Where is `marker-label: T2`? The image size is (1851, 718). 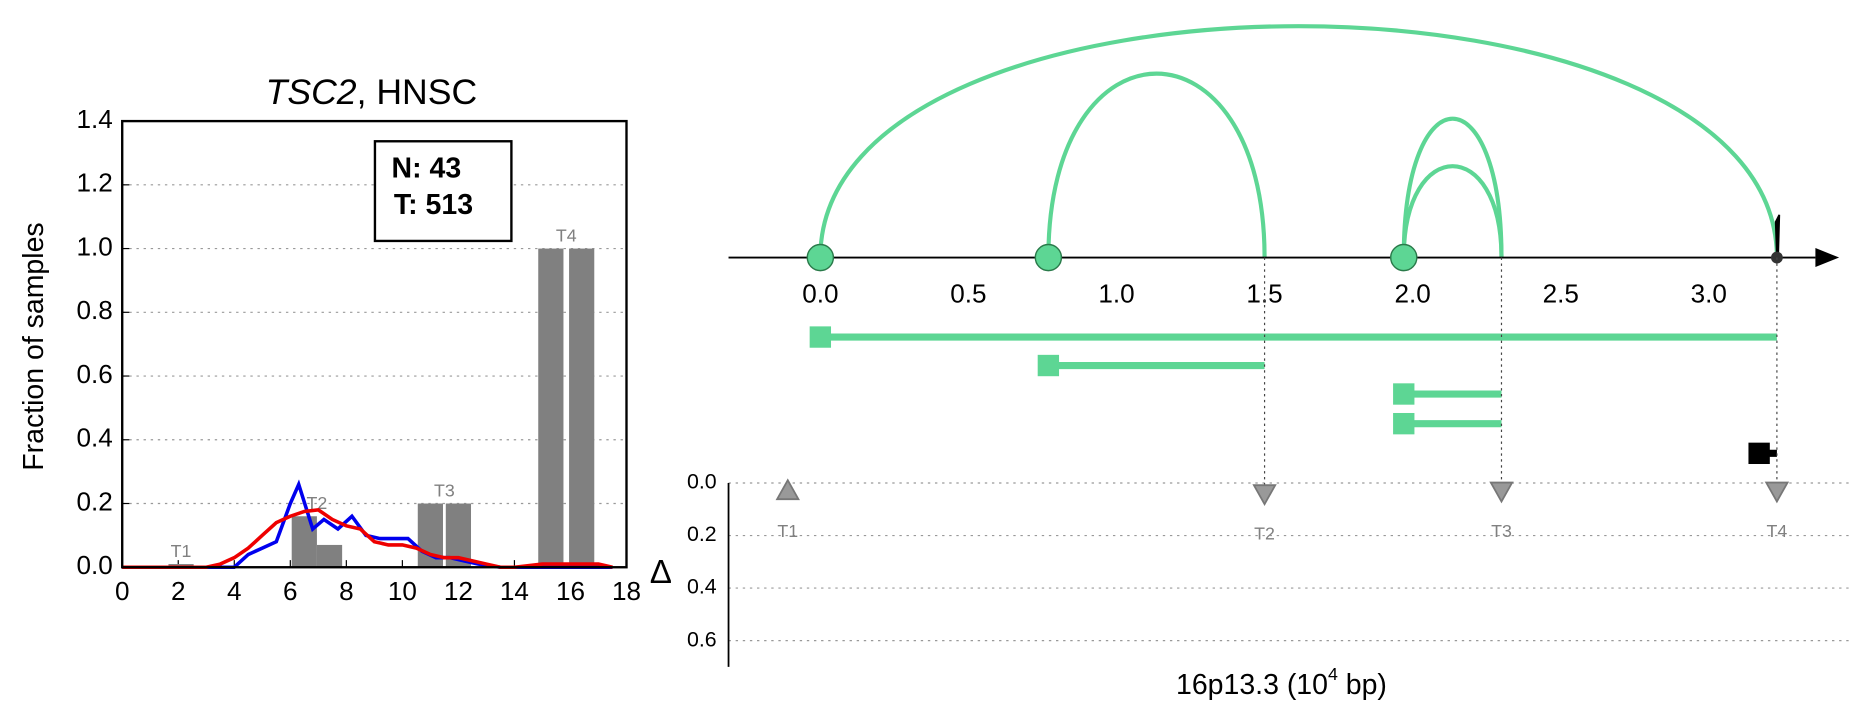 marker-label: T2 is located at coordinates (1264, 534).